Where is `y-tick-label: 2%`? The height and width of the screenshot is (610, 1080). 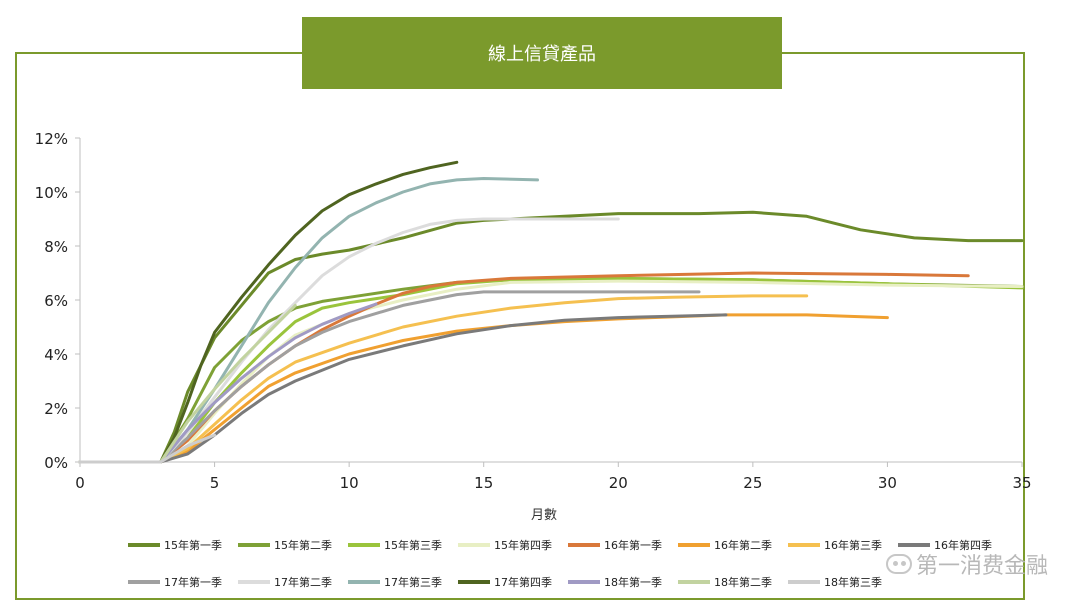 y-tick-label: 2% is located at coordinates (56, 409).